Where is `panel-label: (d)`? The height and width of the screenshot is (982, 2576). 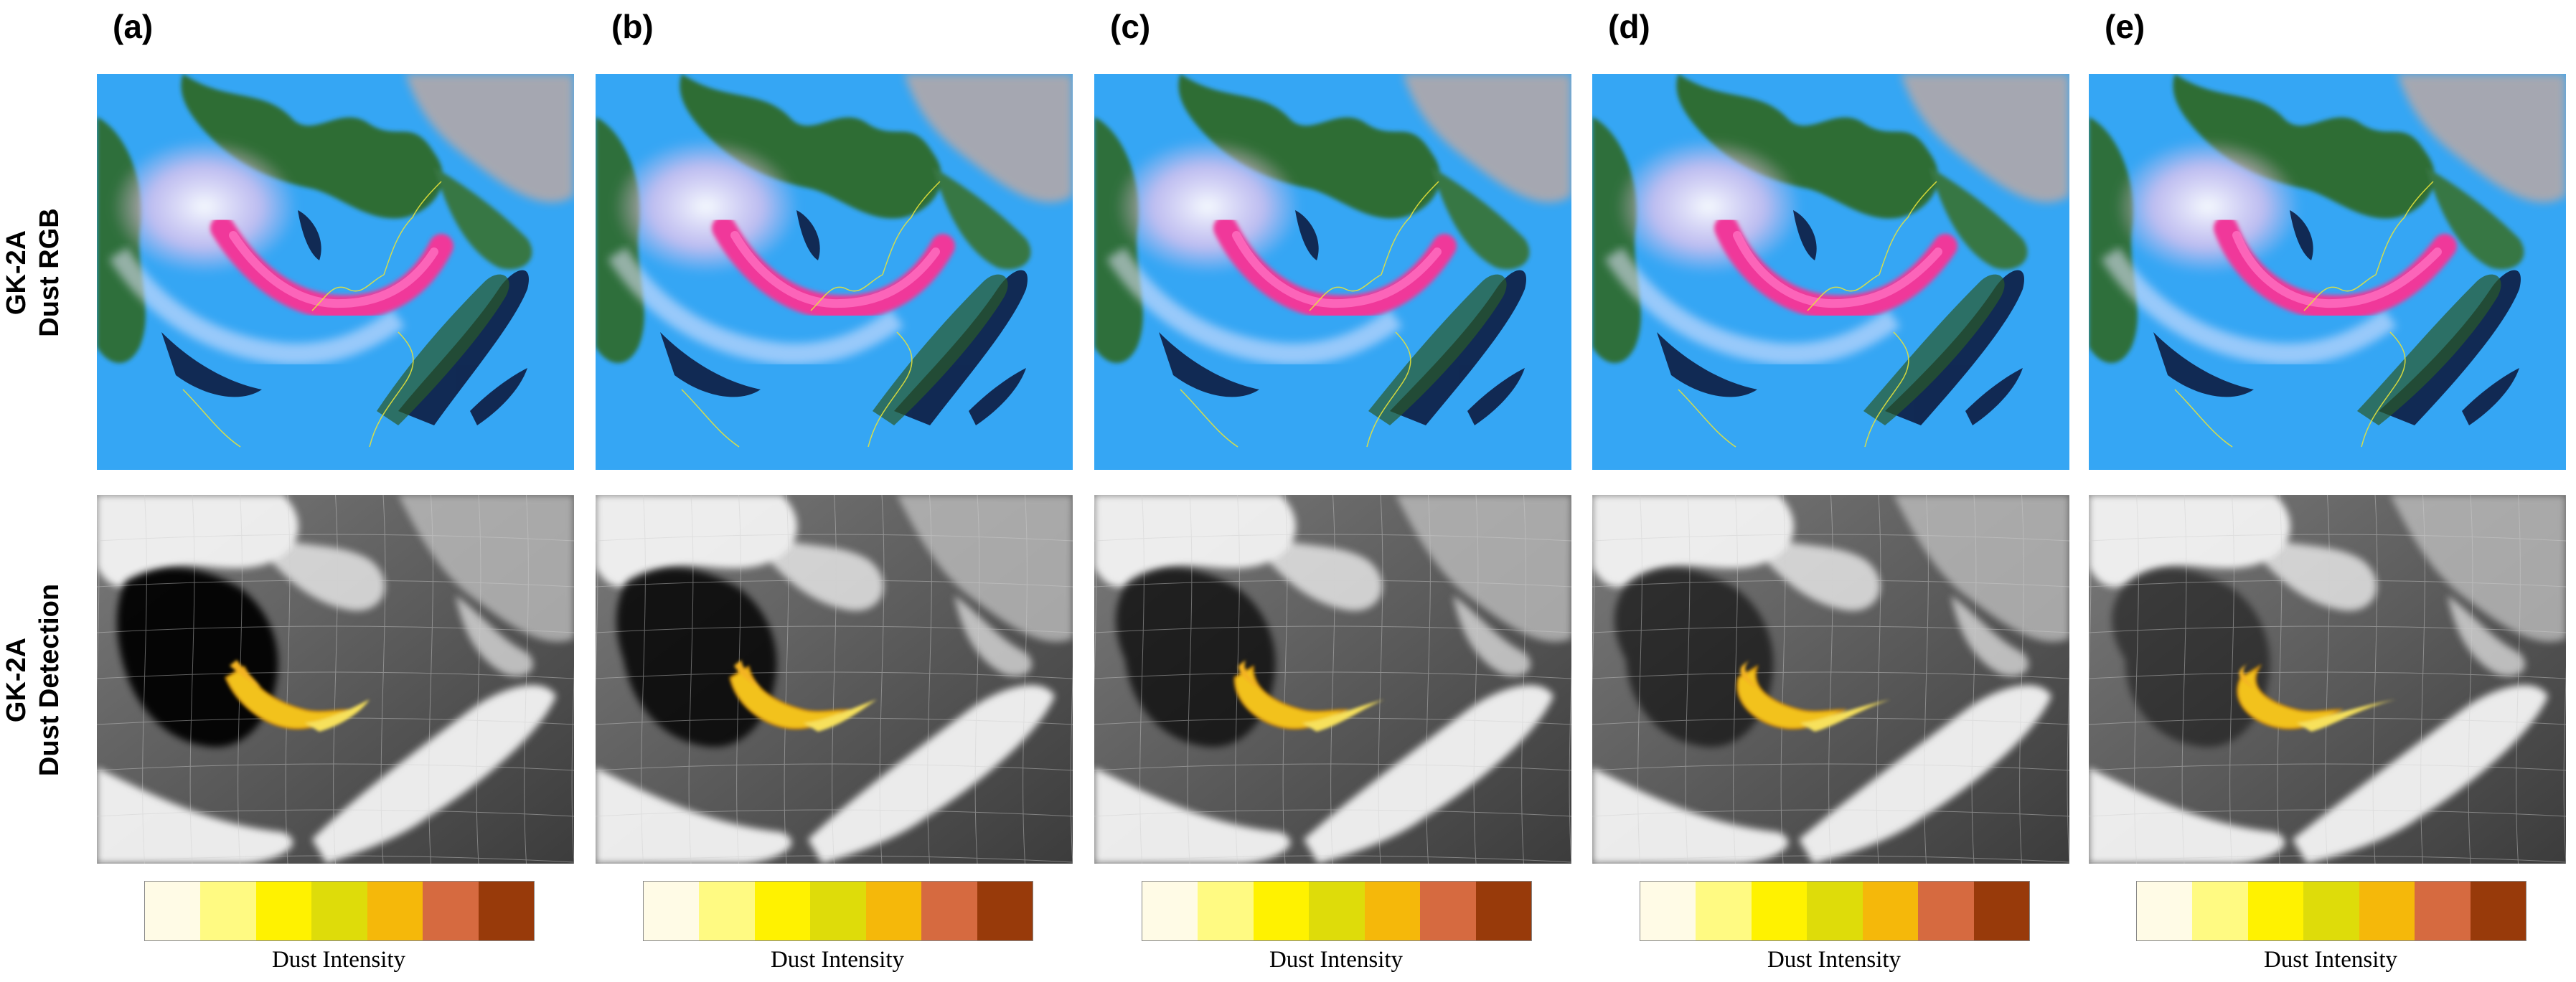 panel-label: (d) is located at coordinates (1629, 27).